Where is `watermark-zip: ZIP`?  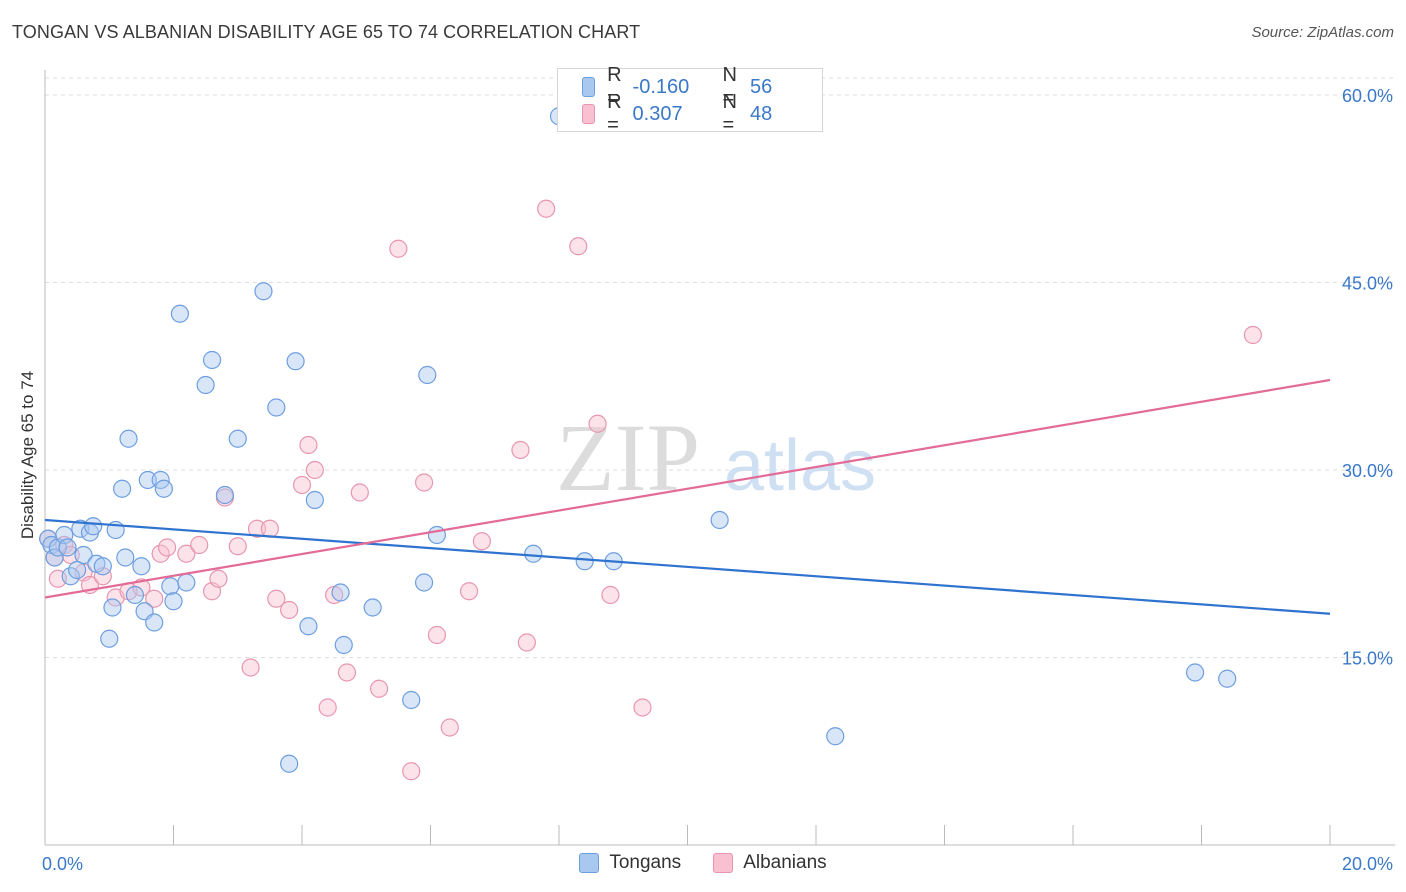
watermark-zip: ZIP is located at coordinates (628, 457).